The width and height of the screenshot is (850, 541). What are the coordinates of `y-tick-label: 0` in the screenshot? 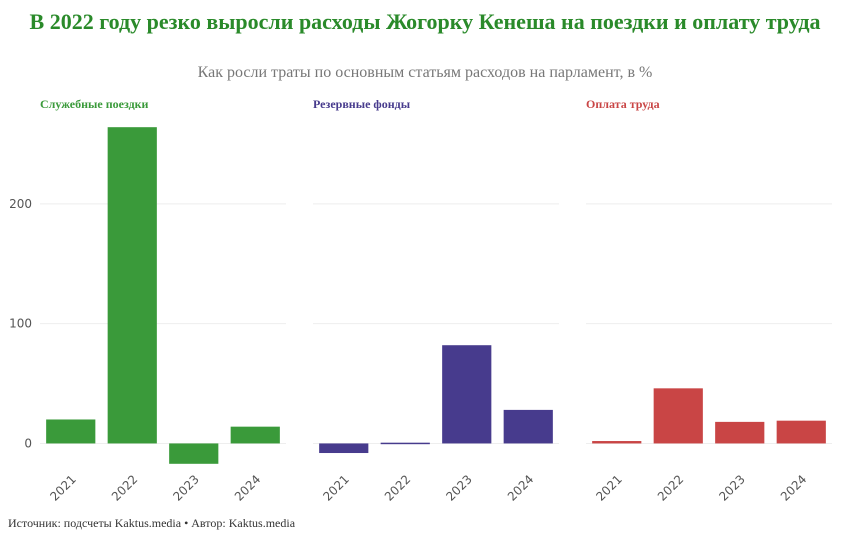 It's located at (28, 443).